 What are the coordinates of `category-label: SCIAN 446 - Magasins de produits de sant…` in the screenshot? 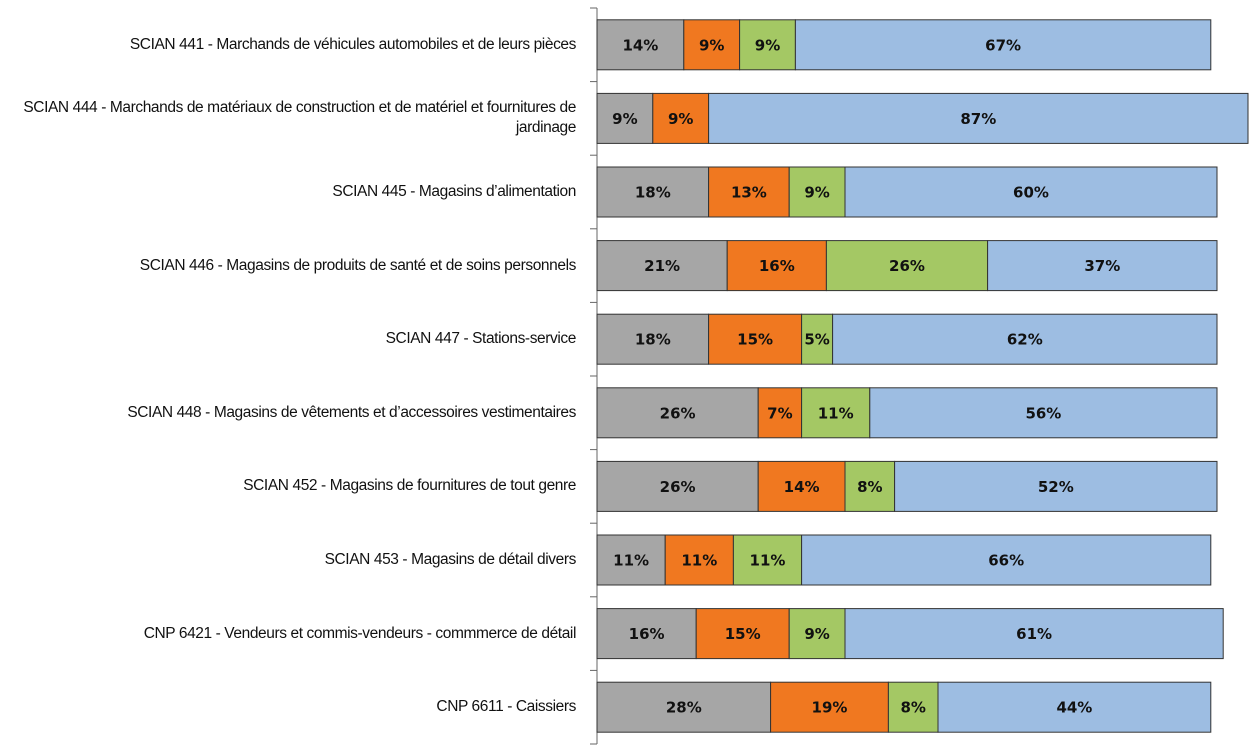 It's located at (358, 265).